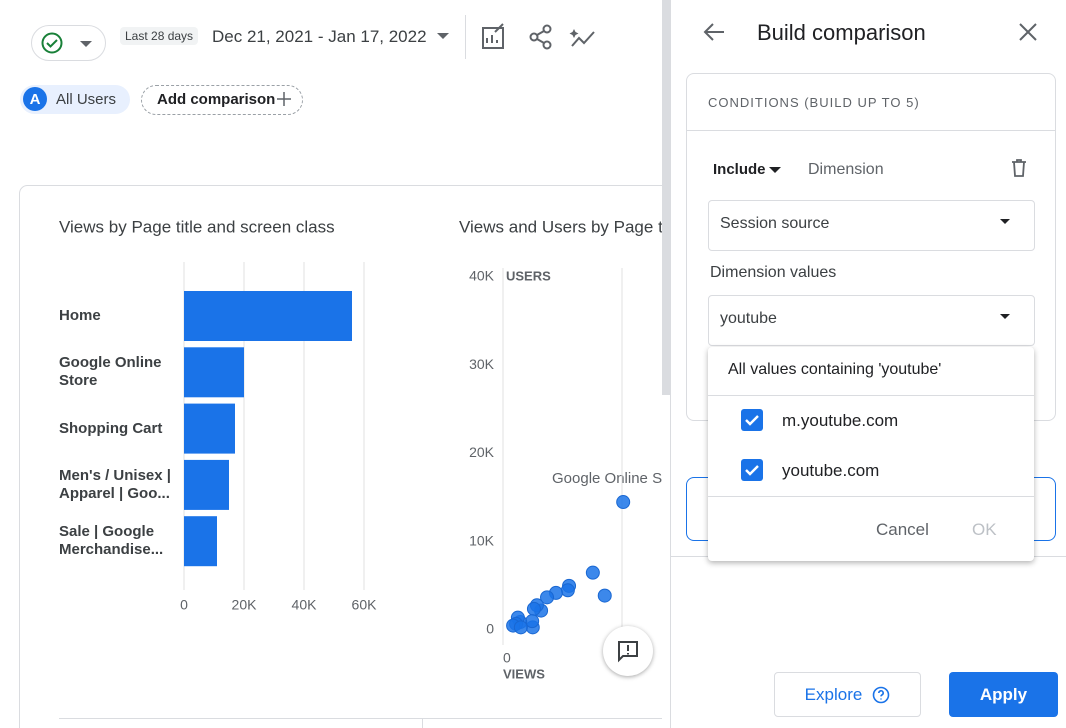 The height and width of the screenshot is (728, 1066). What do you see at coordinates (841, 32) in the screenshot?
I see `panel-title: Build comparison` at bounding box center [841, 32].